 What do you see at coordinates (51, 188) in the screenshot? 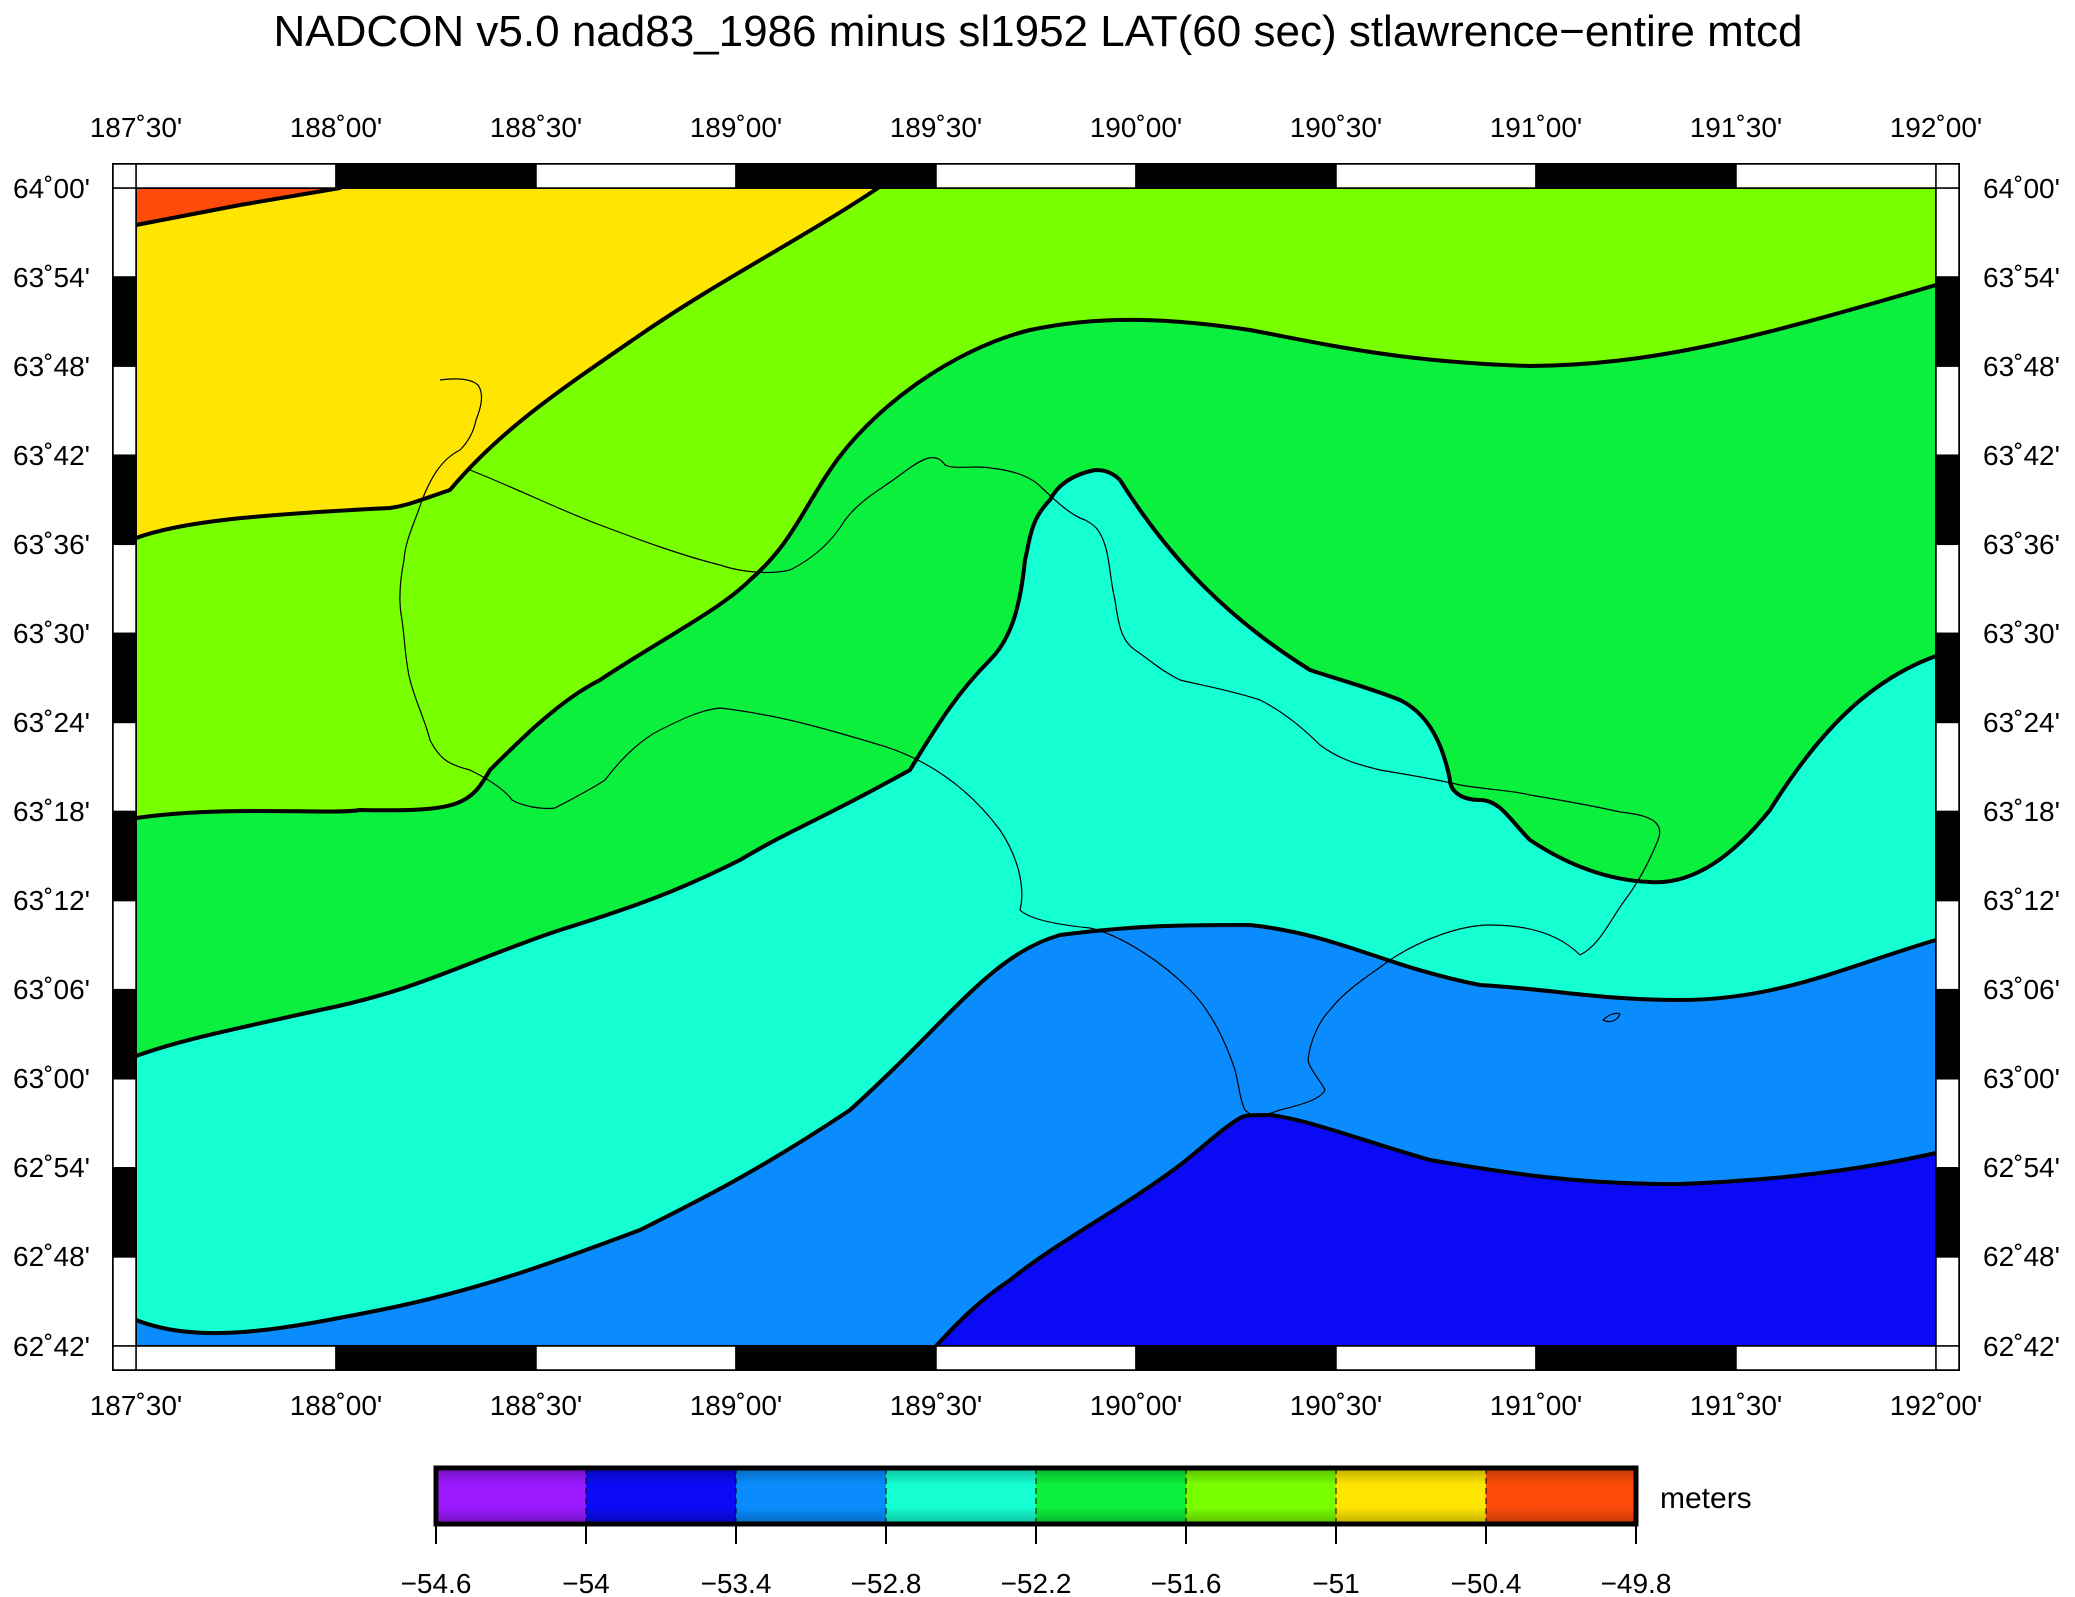
I see `lat-label-left: 64˚00'` at bounding box center [51, 188].